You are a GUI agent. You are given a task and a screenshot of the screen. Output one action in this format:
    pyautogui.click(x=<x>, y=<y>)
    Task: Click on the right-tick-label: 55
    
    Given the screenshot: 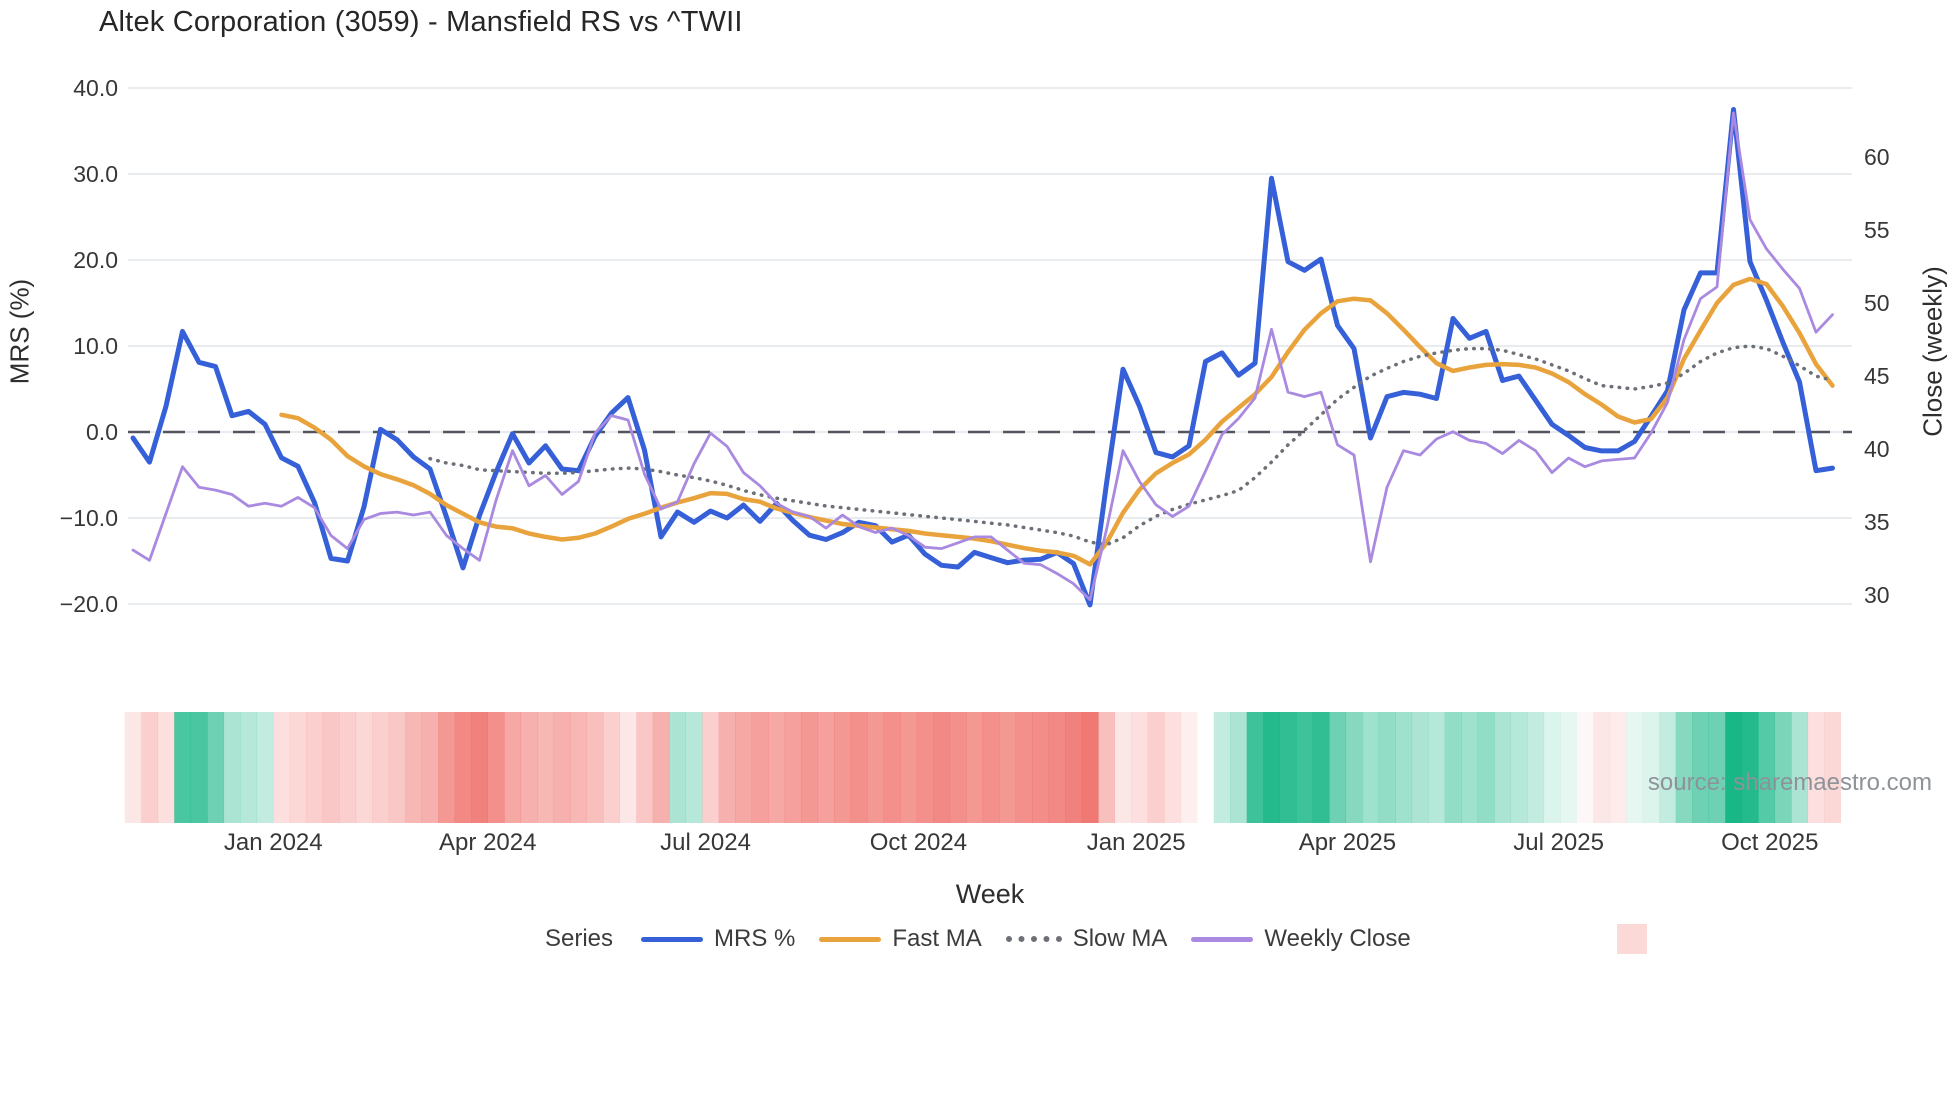 What is the action you would take?
    pyautogui.click(x=1877, y=229)
    